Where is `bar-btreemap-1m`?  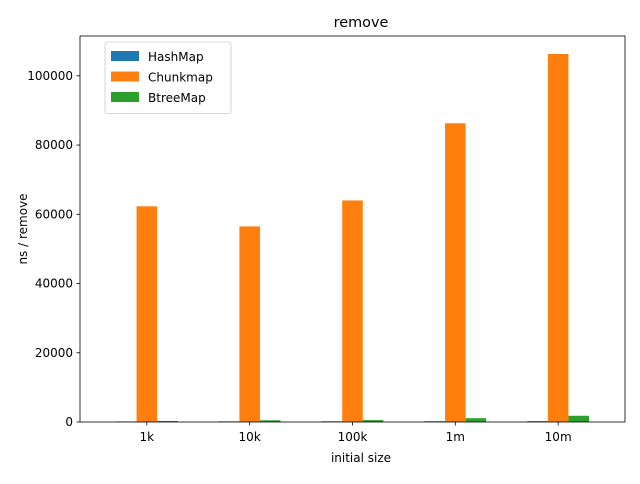 bar-btreemap-1m is located at coordinates (476, 420).